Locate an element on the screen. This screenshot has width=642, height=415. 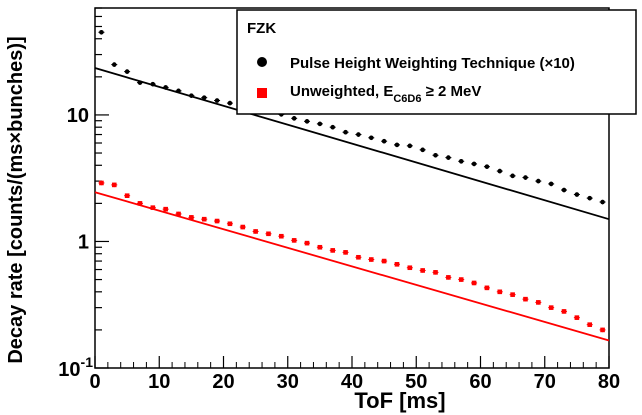
y-tick-label: 1 is located at coordinates (83, 242).